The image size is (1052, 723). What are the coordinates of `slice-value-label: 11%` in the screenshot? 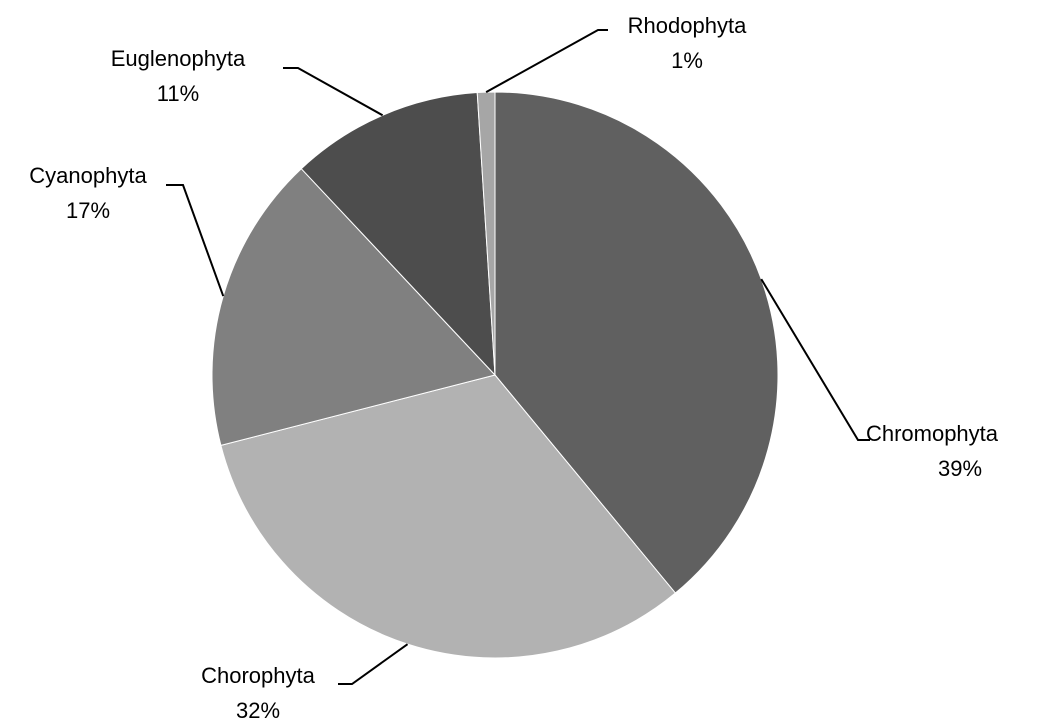 It's located at (178, 93).